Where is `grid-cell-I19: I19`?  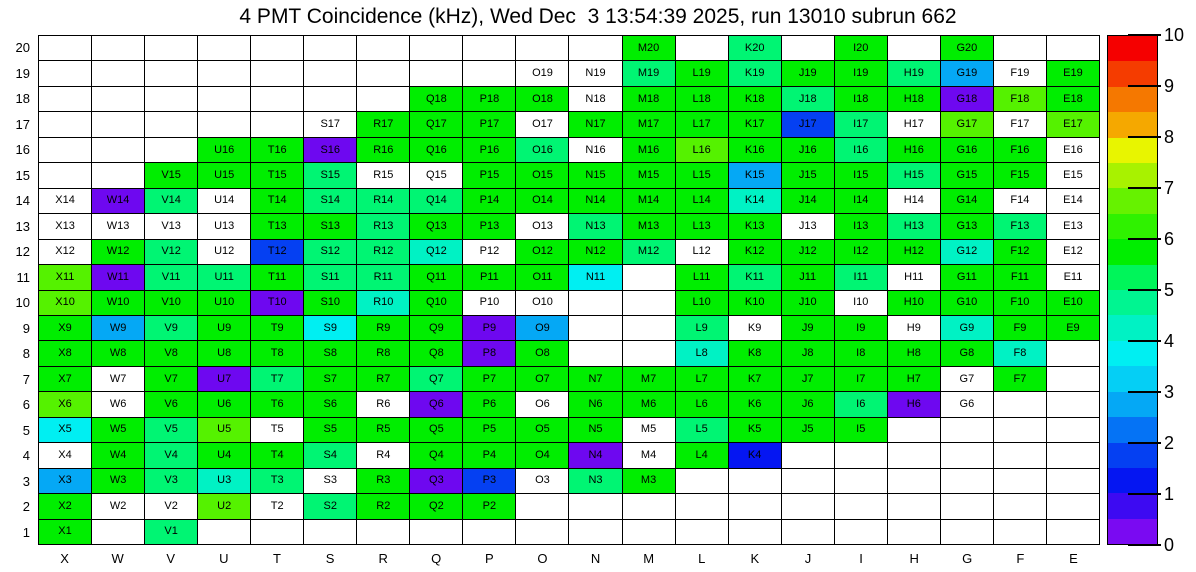 grid-cell-I19: I19 is located at coordinates (860, 73).